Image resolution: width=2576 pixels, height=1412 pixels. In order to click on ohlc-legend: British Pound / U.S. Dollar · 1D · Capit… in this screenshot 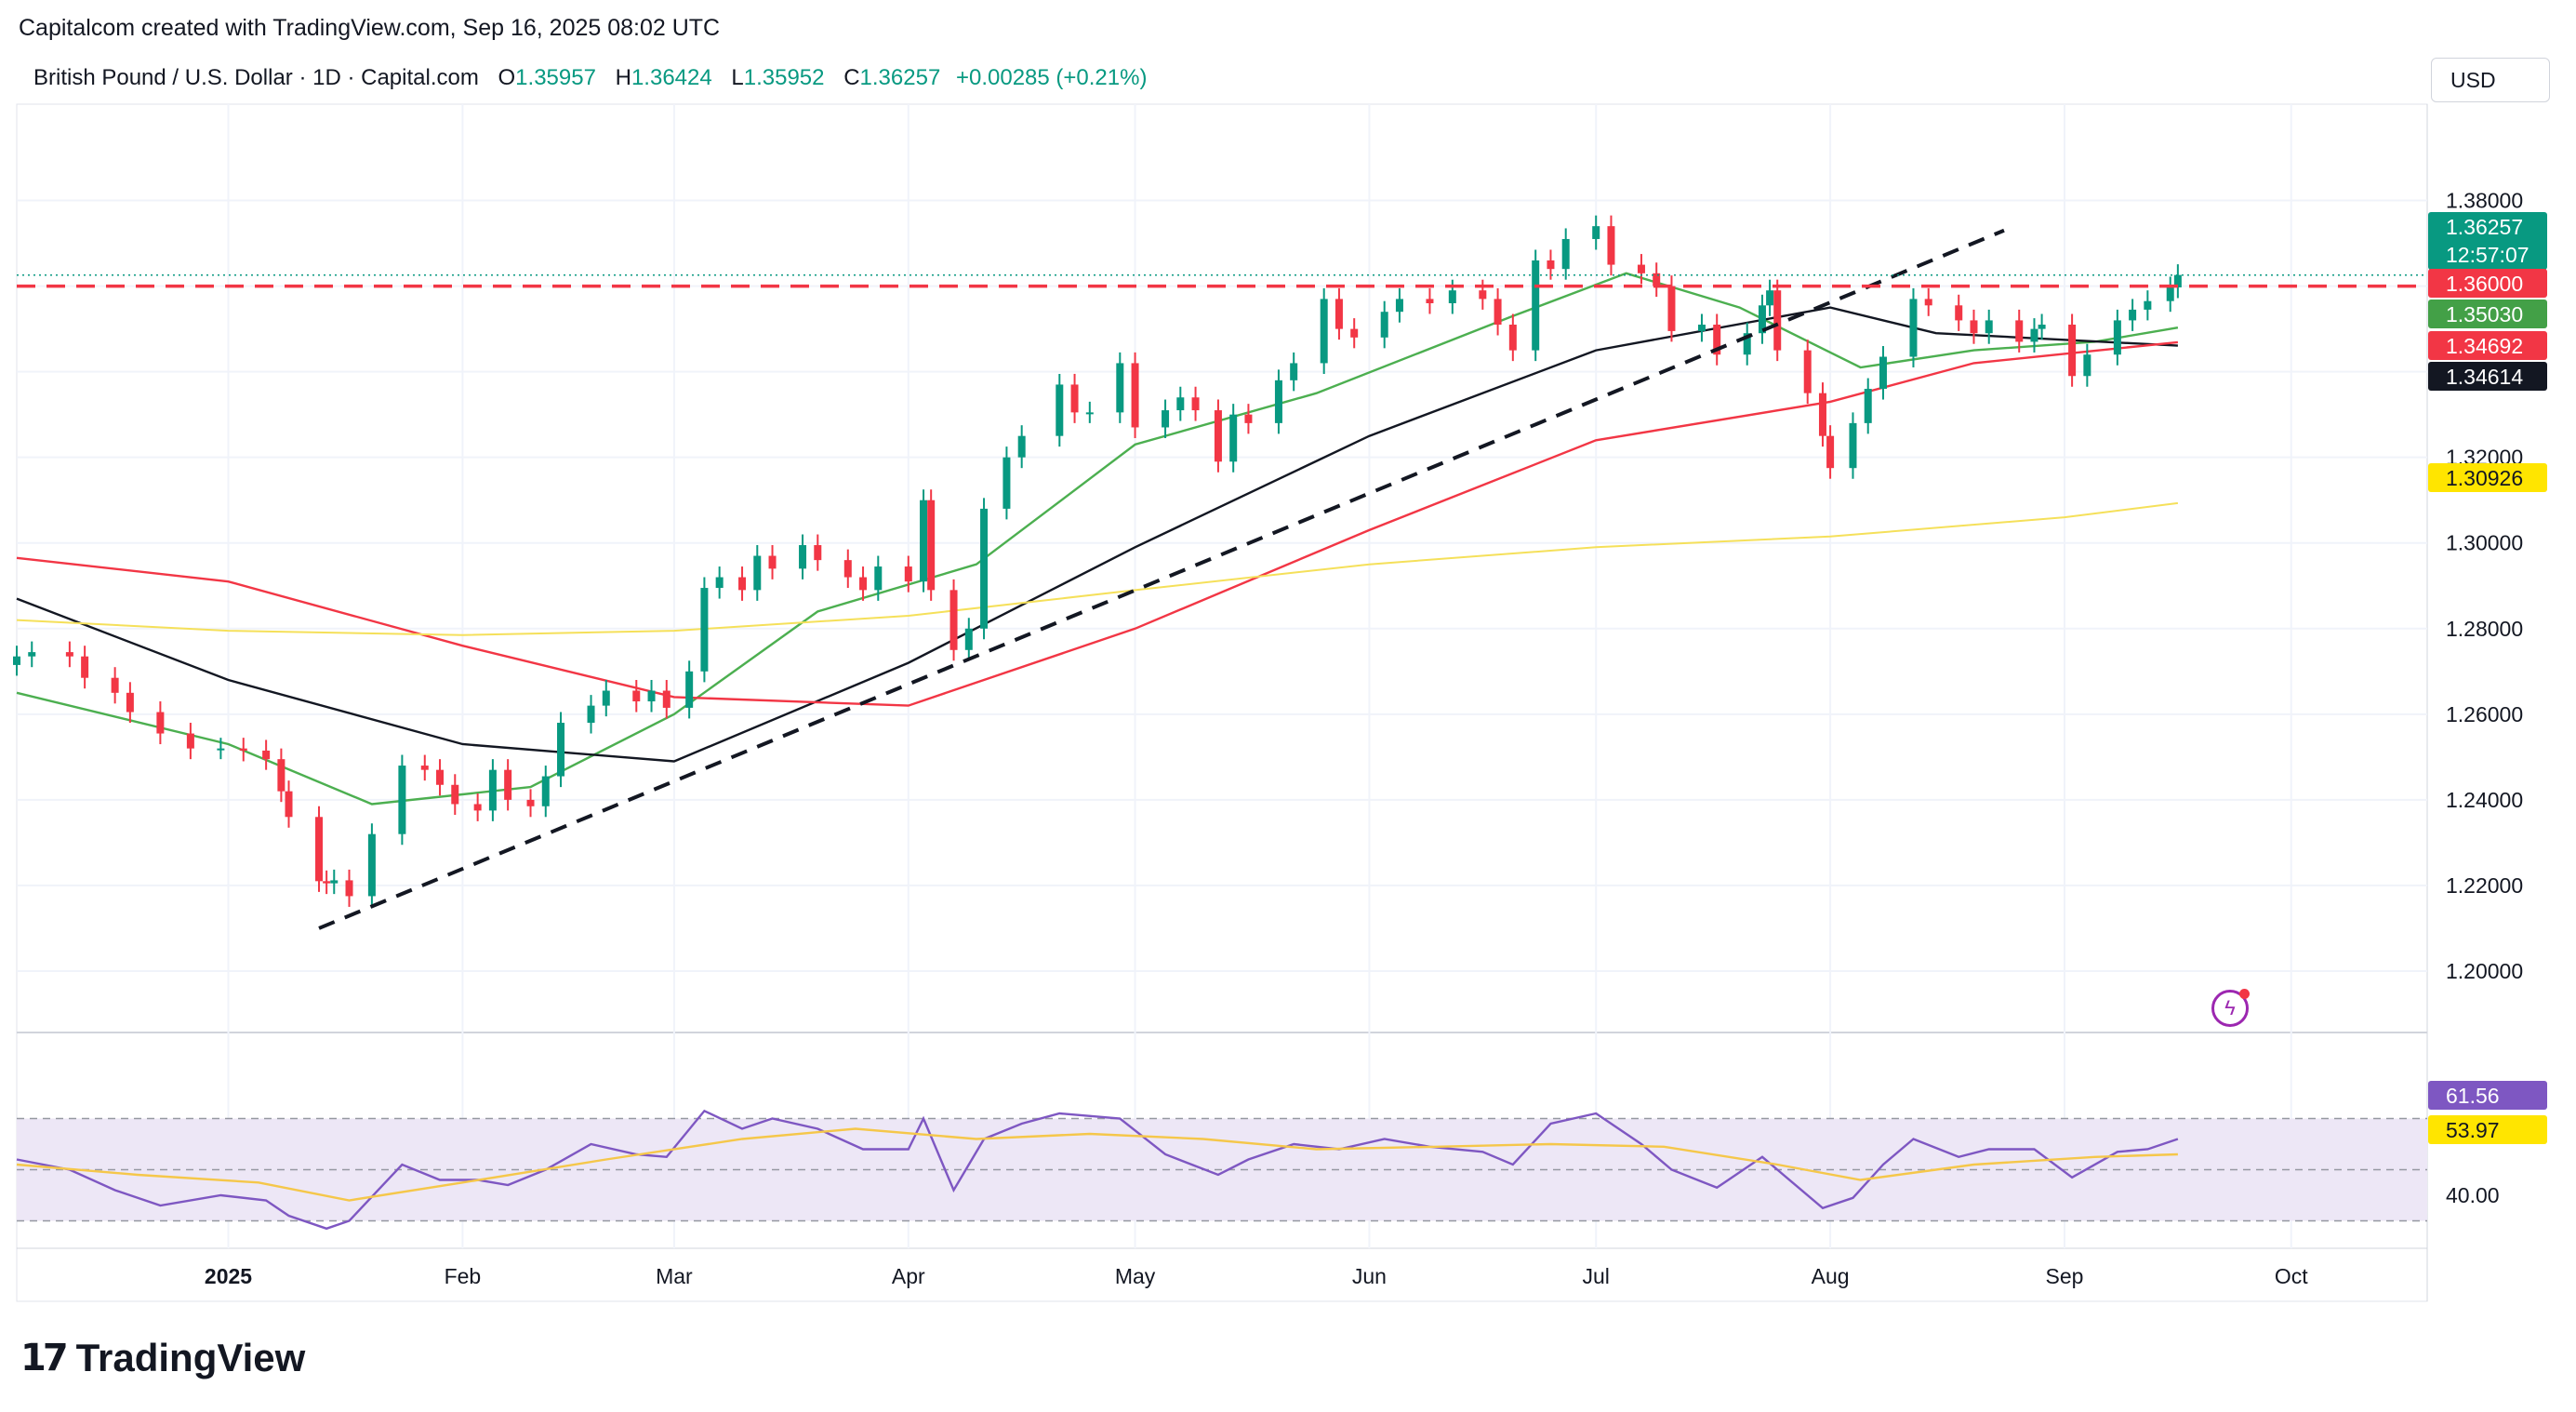, I will do `click(590, 78)`.